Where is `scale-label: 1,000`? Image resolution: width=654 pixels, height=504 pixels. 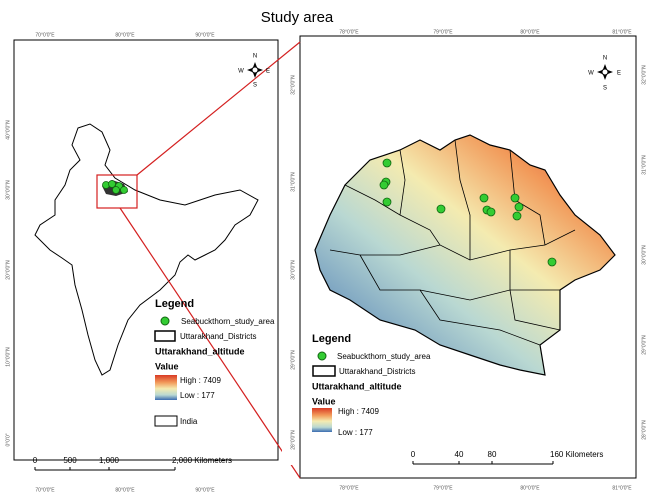
scale-label: 1,000 is located at coordinates (109, 460).